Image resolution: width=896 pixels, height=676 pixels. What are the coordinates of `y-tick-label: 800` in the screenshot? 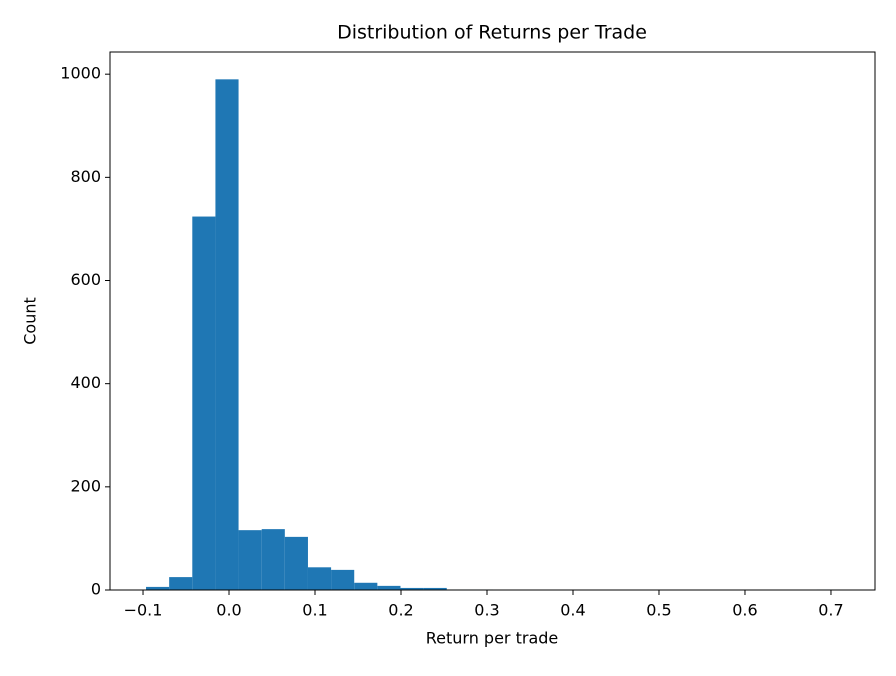 It's located at (85, 176).